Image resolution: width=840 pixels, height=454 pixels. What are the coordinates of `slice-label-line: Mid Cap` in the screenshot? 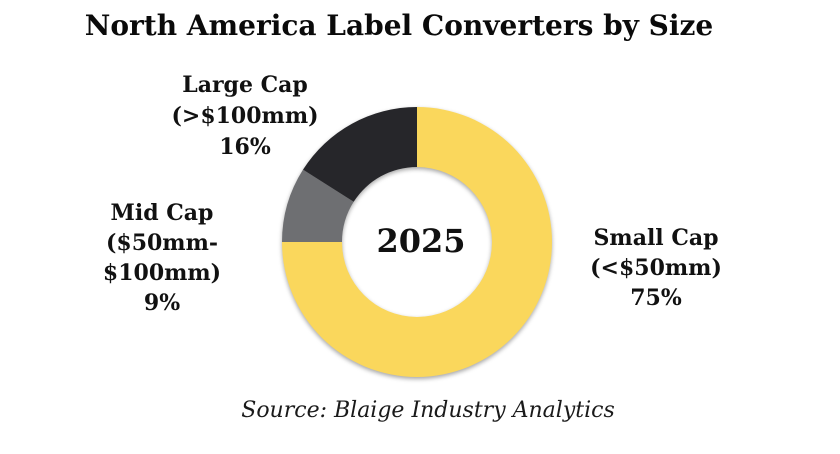 It's located at (162, 213).